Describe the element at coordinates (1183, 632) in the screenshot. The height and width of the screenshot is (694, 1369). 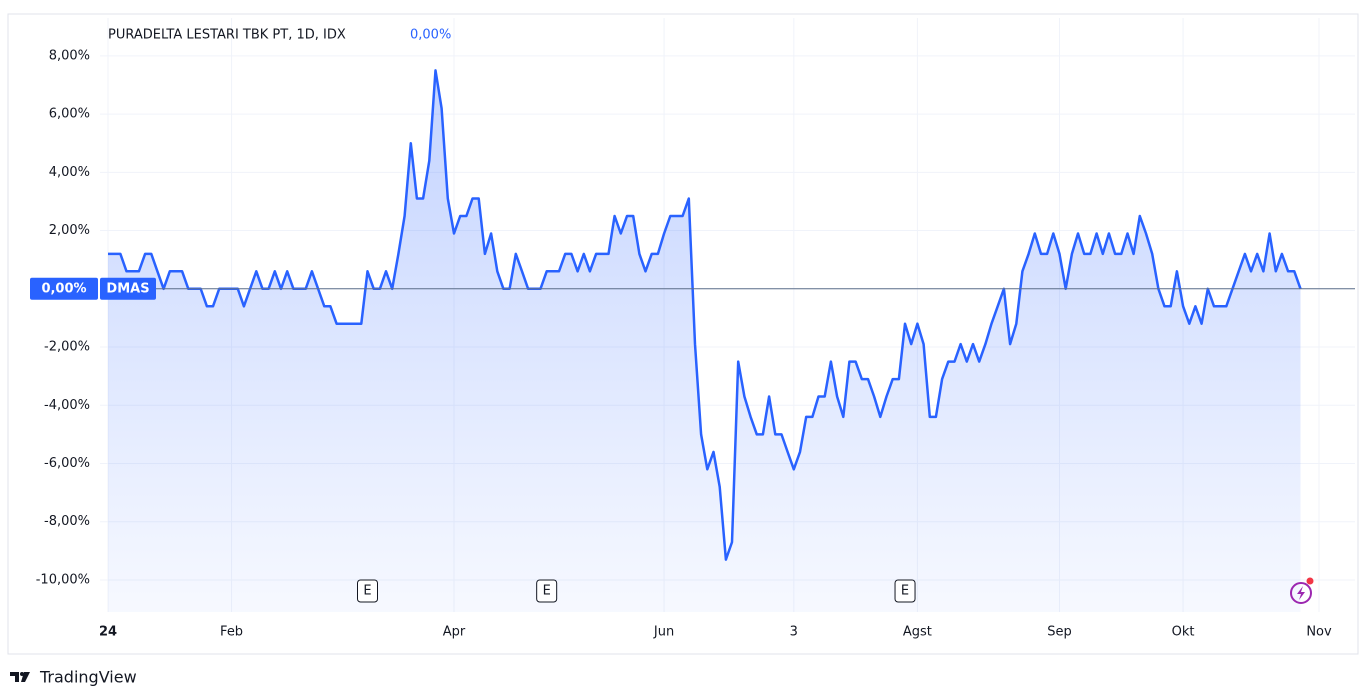
I see `x-tick-label: Okt` at that location.